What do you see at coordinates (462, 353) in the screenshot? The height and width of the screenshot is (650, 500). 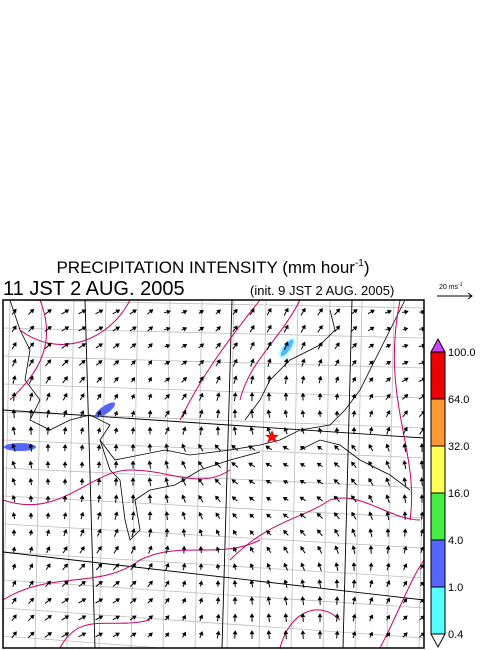 I see `colorbar-label: 100.0` at bounding box center [462, 353].